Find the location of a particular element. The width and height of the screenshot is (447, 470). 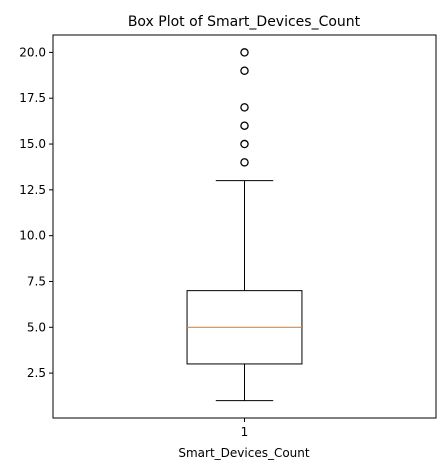

y-tick-label: 5.0 is located at coordinates (36, 327).